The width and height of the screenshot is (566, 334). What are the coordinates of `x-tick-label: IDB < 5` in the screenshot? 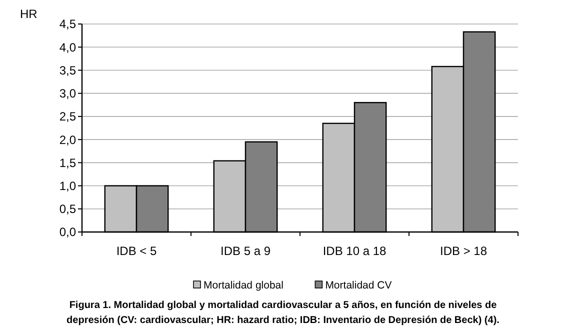 It's located at (136, 251).